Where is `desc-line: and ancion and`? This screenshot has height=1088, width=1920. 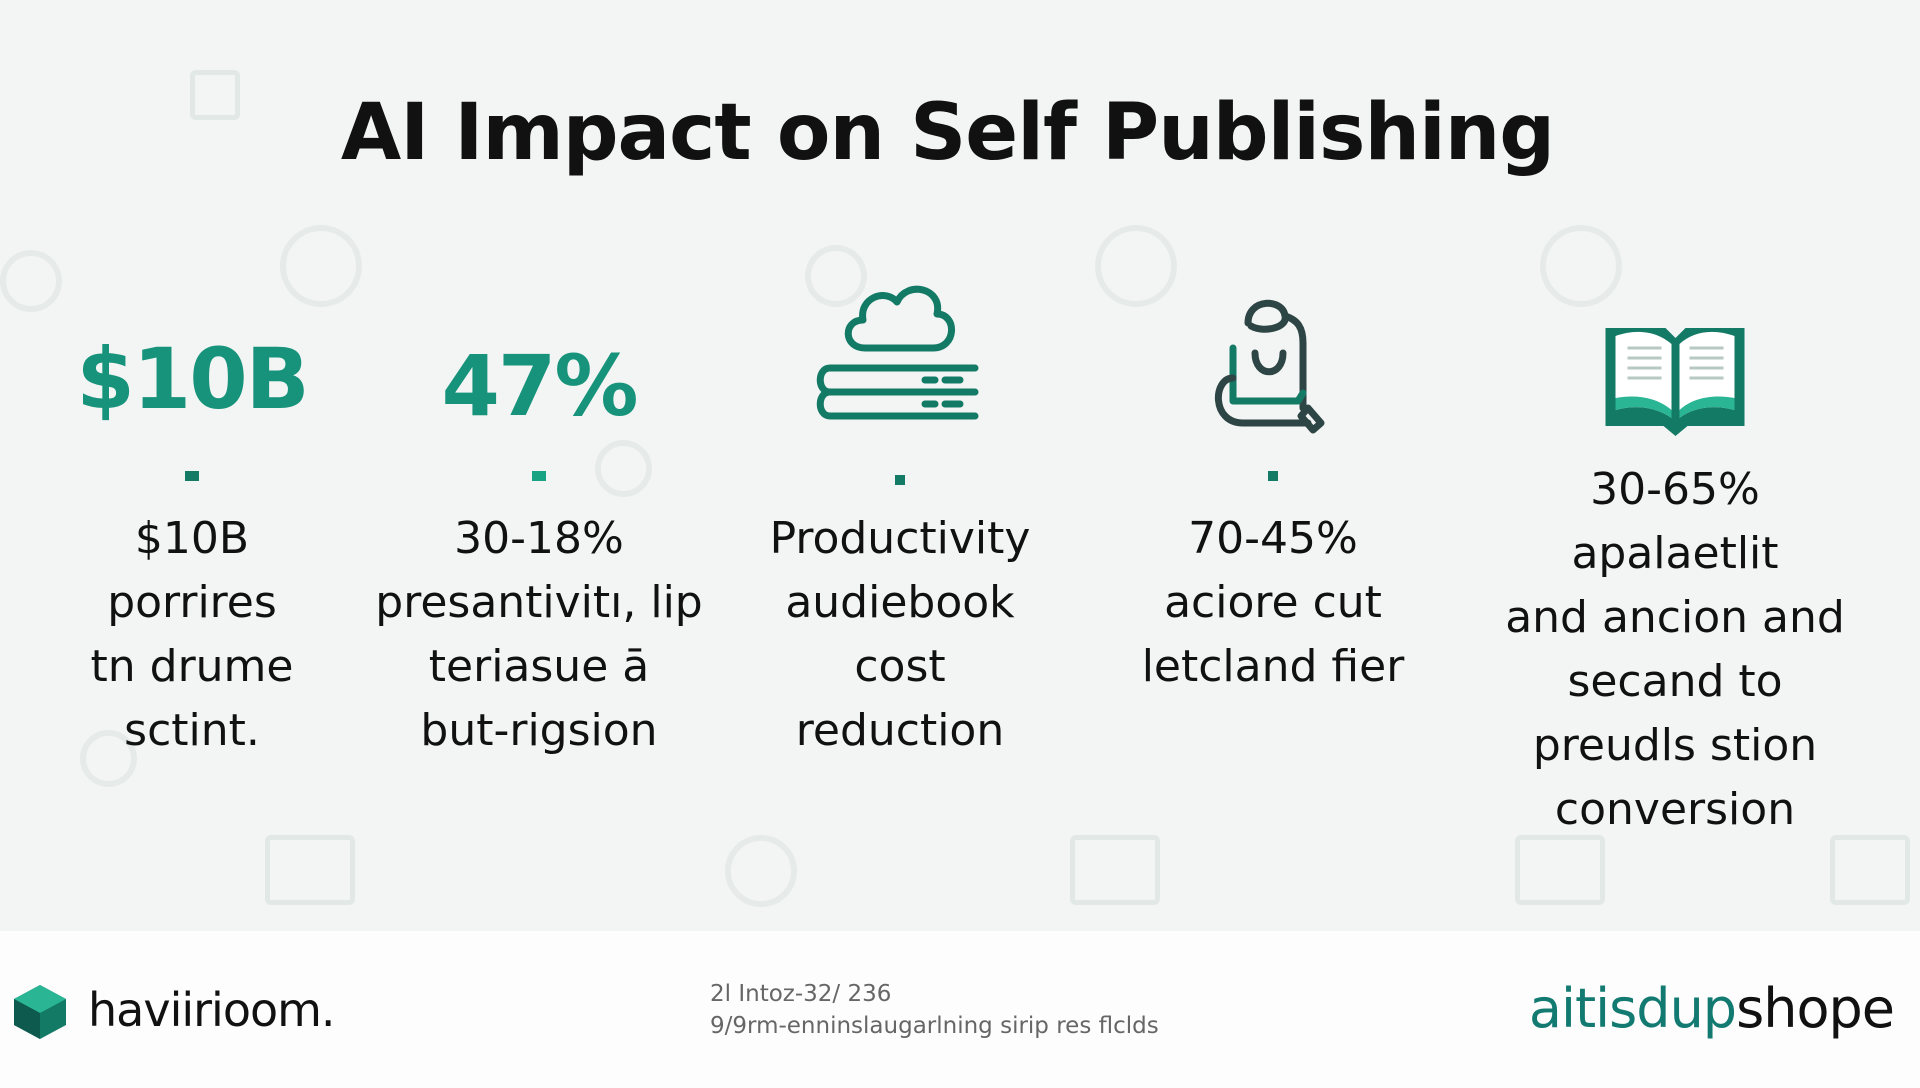 desc-line: and ancion and is located at coordinates (1675, 617).